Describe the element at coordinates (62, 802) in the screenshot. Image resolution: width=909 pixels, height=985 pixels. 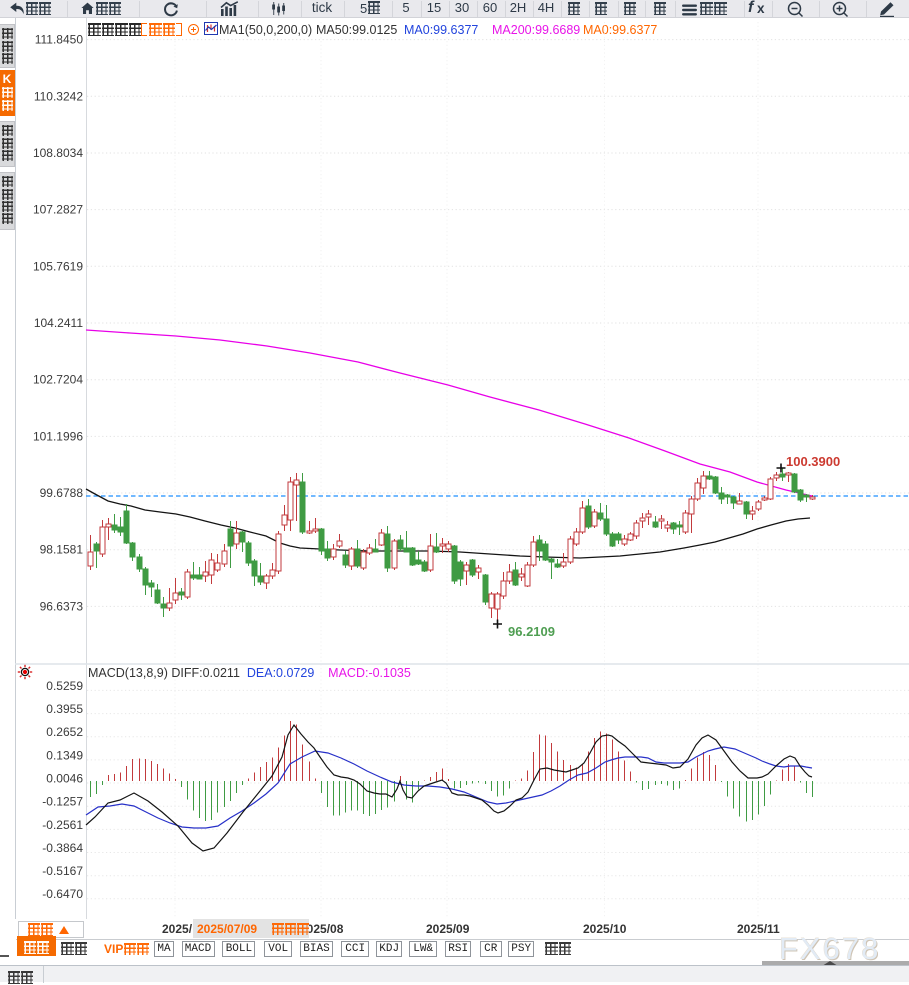
I see `svg-text: -0.1257` at that location.